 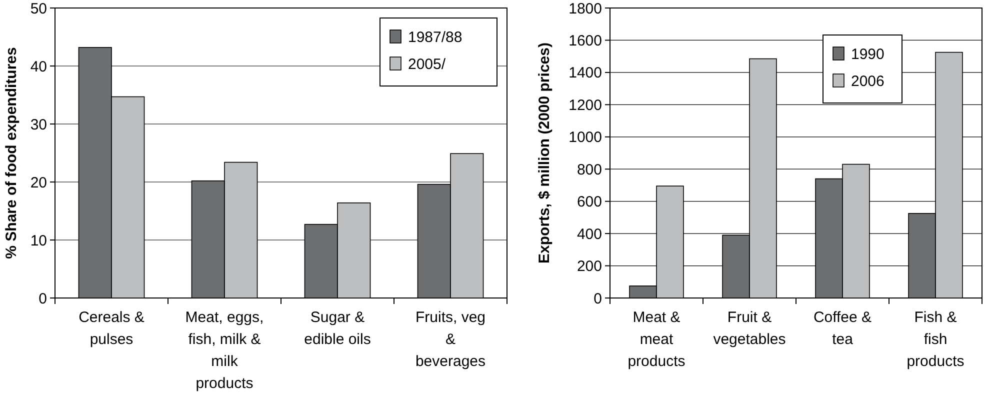 What do you see at coordinates (111, 328) in the screenshot?
I see `x-tick-label: Cereals & pulses` at bounding box center [111, 328].